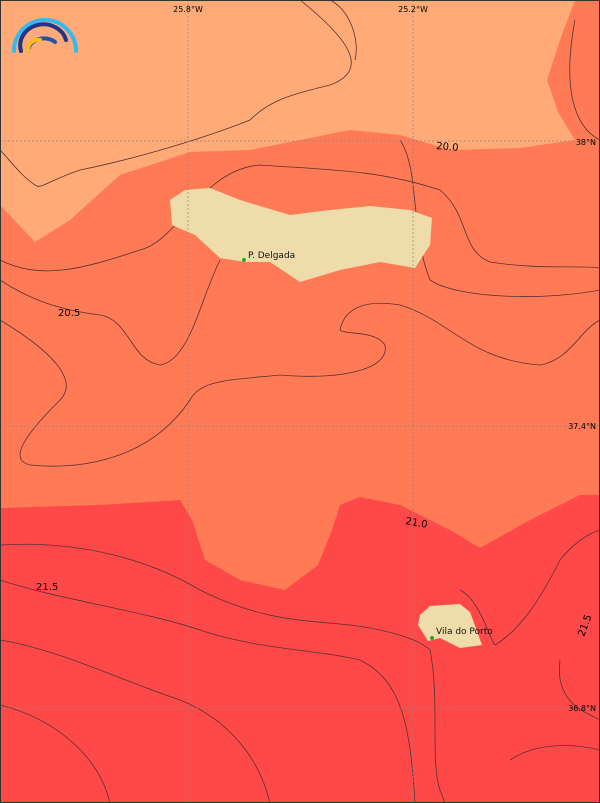  I want to click on rainbow-arcs-logo-icon, so click(45, 35).